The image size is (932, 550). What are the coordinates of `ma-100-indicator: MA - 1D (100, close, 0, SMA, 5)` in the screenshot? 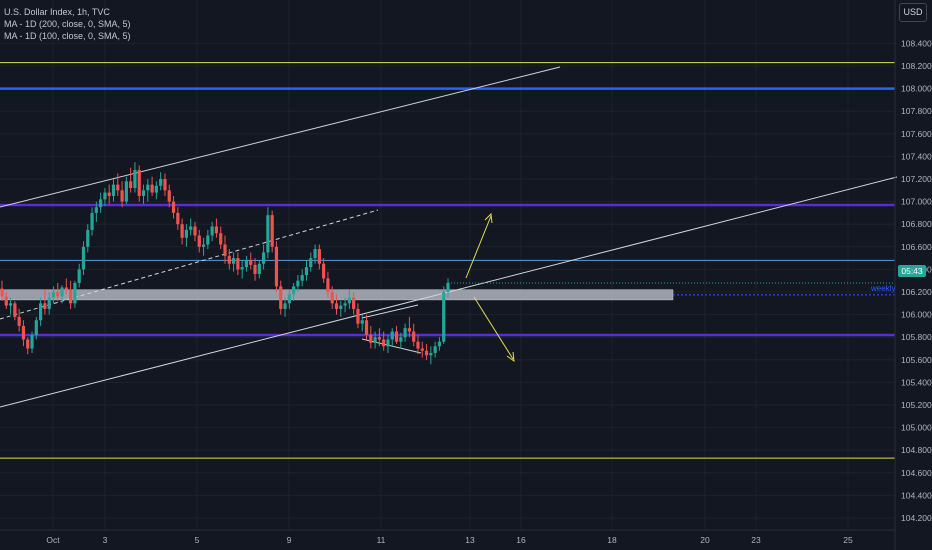 It's located at (67, 36).